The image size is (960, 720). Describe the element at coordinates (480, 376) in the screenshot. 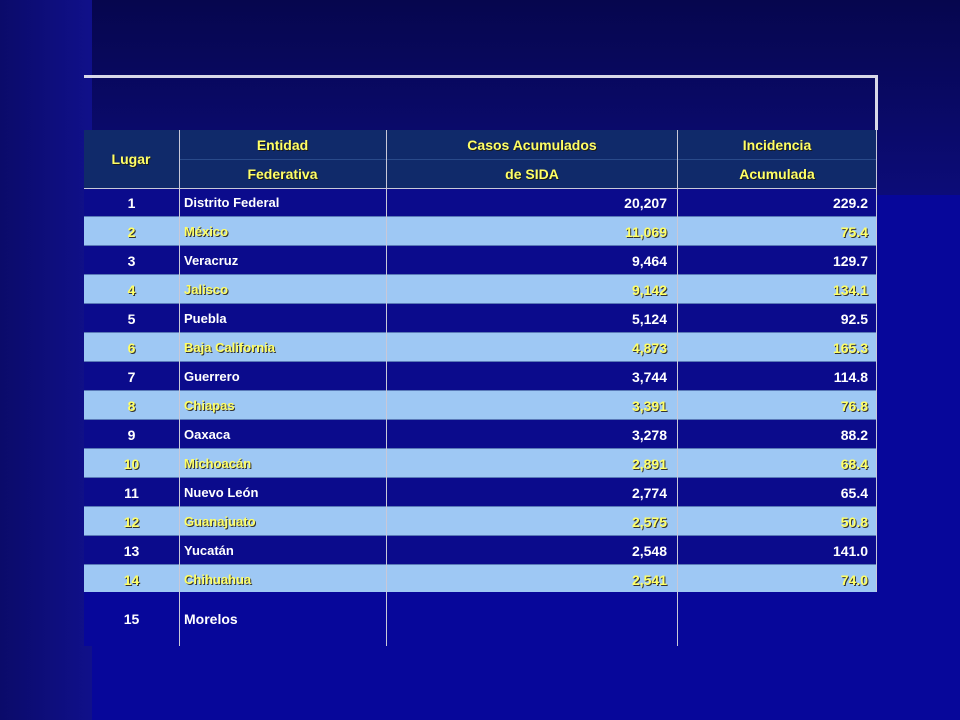

I see `table-row: 7 Guerrero 3,744 114.8` at that location.